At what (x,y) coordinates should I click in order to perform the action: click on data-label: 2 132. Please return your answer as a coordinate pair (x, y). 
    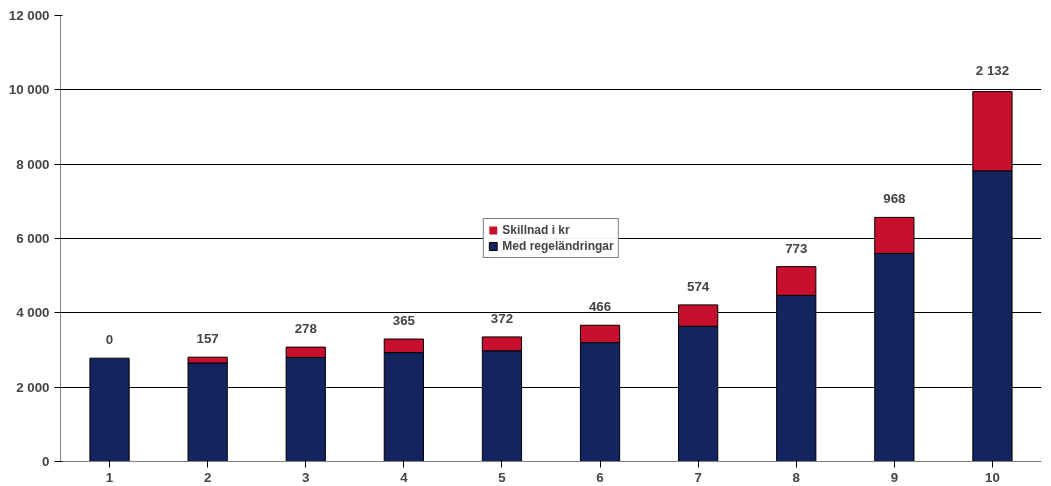
    Looking at the image, I should click on (992, 70).